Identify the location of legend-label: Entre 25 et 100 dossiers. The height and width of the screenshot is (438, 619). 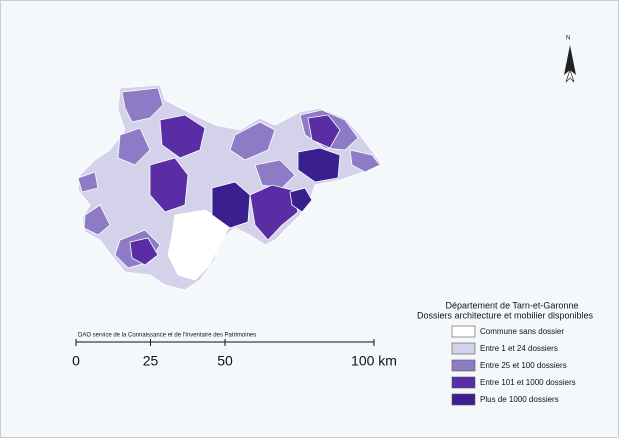
(523, 365).